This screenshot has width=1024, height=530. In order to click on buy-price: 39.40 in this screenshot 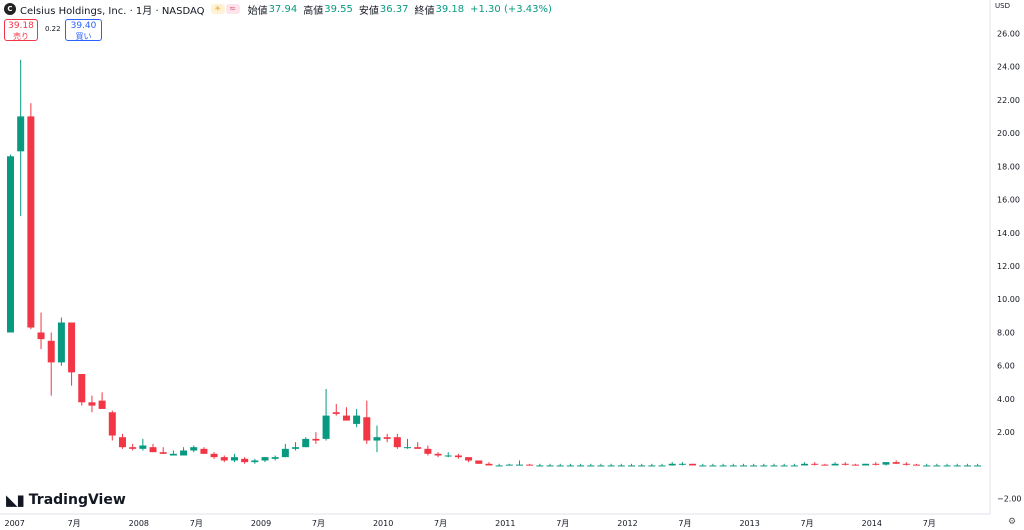, I will do `click(83, 26)`.